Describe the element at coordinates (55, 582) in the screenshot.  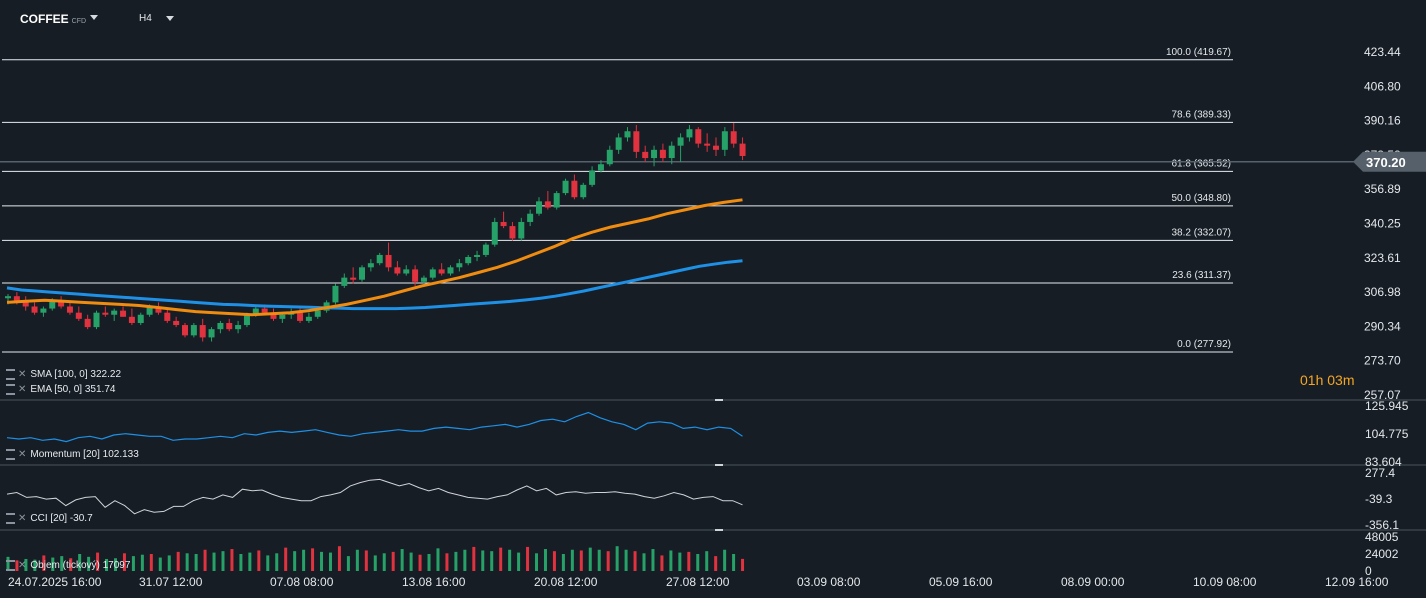
I see `x-tick-label: 24.07.2025 16:00` at that location.